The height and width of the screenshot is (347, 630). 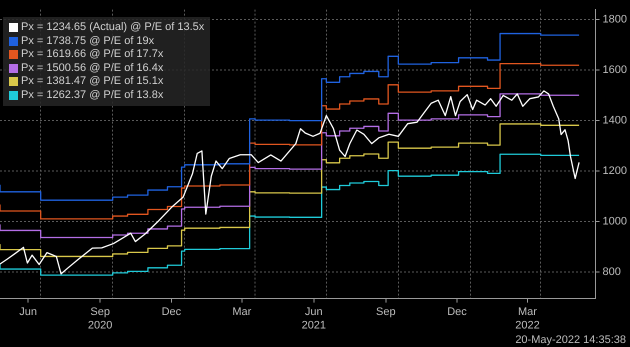 I want to click on x-tick-label: Mar 2022, so click(x=527, y=319).